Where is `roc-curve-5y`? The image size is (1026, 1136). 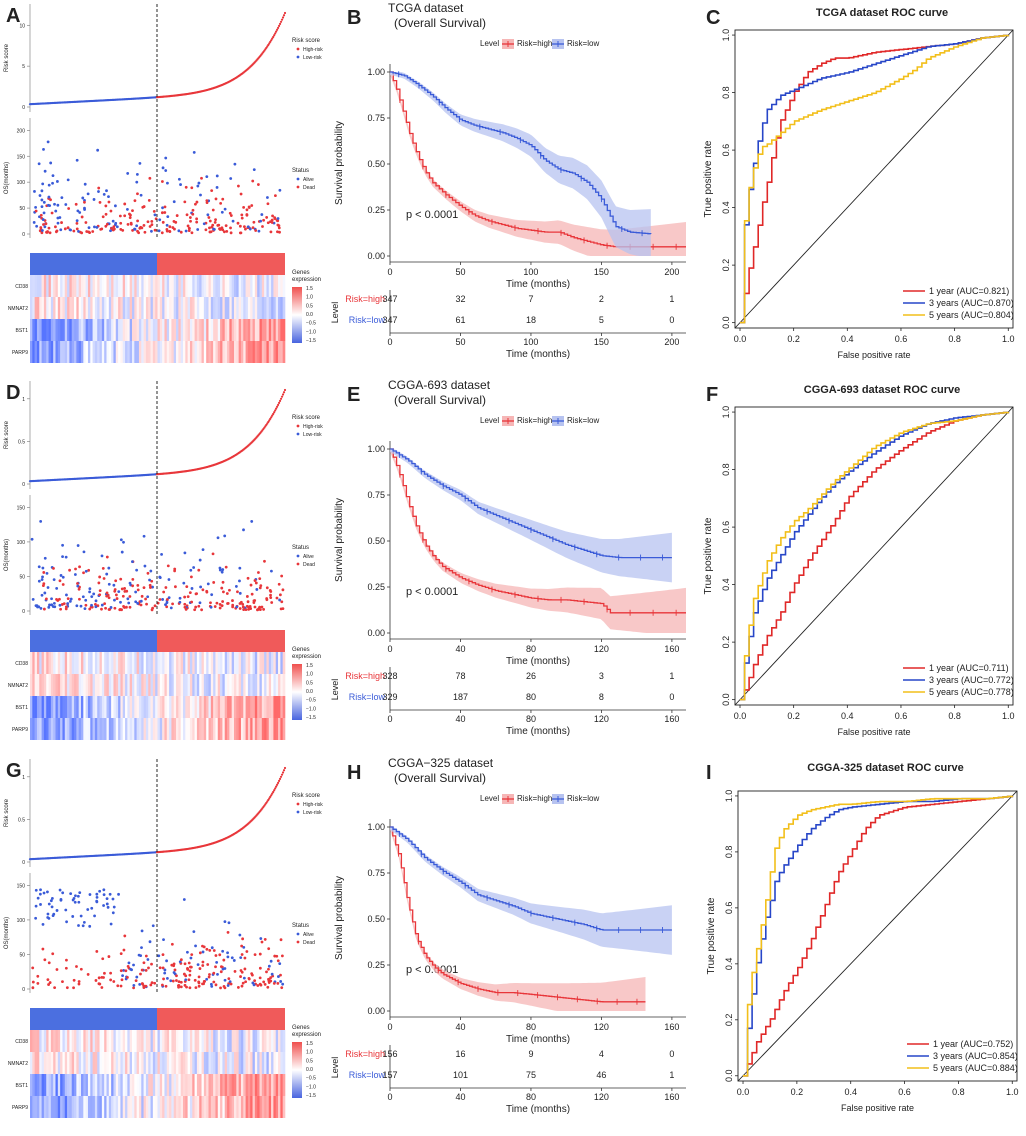
roc-curve-5y is located at coordinates (878, 936).